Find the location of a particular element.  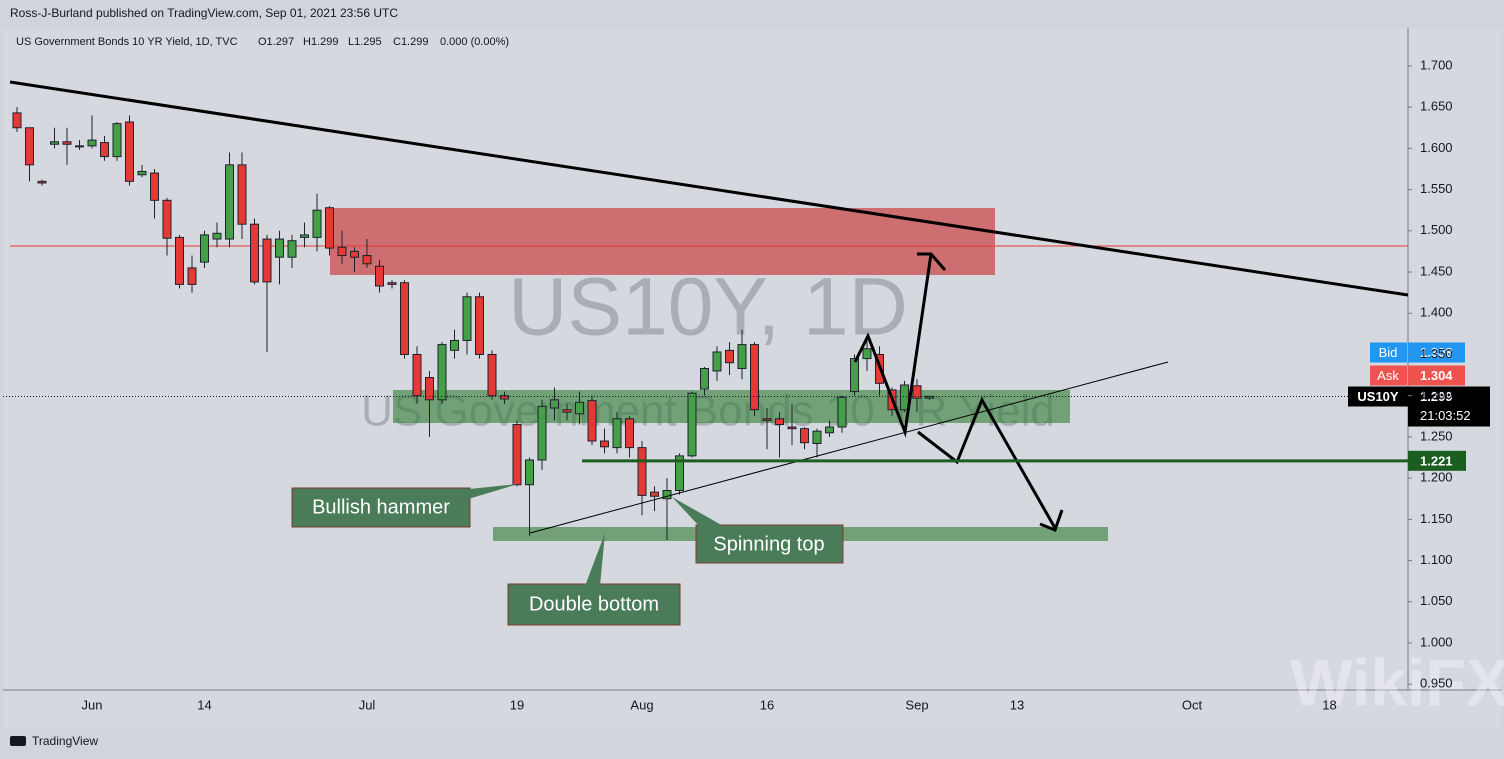

y-tick-label: 1.350 is located at coordinates (1436, 353).